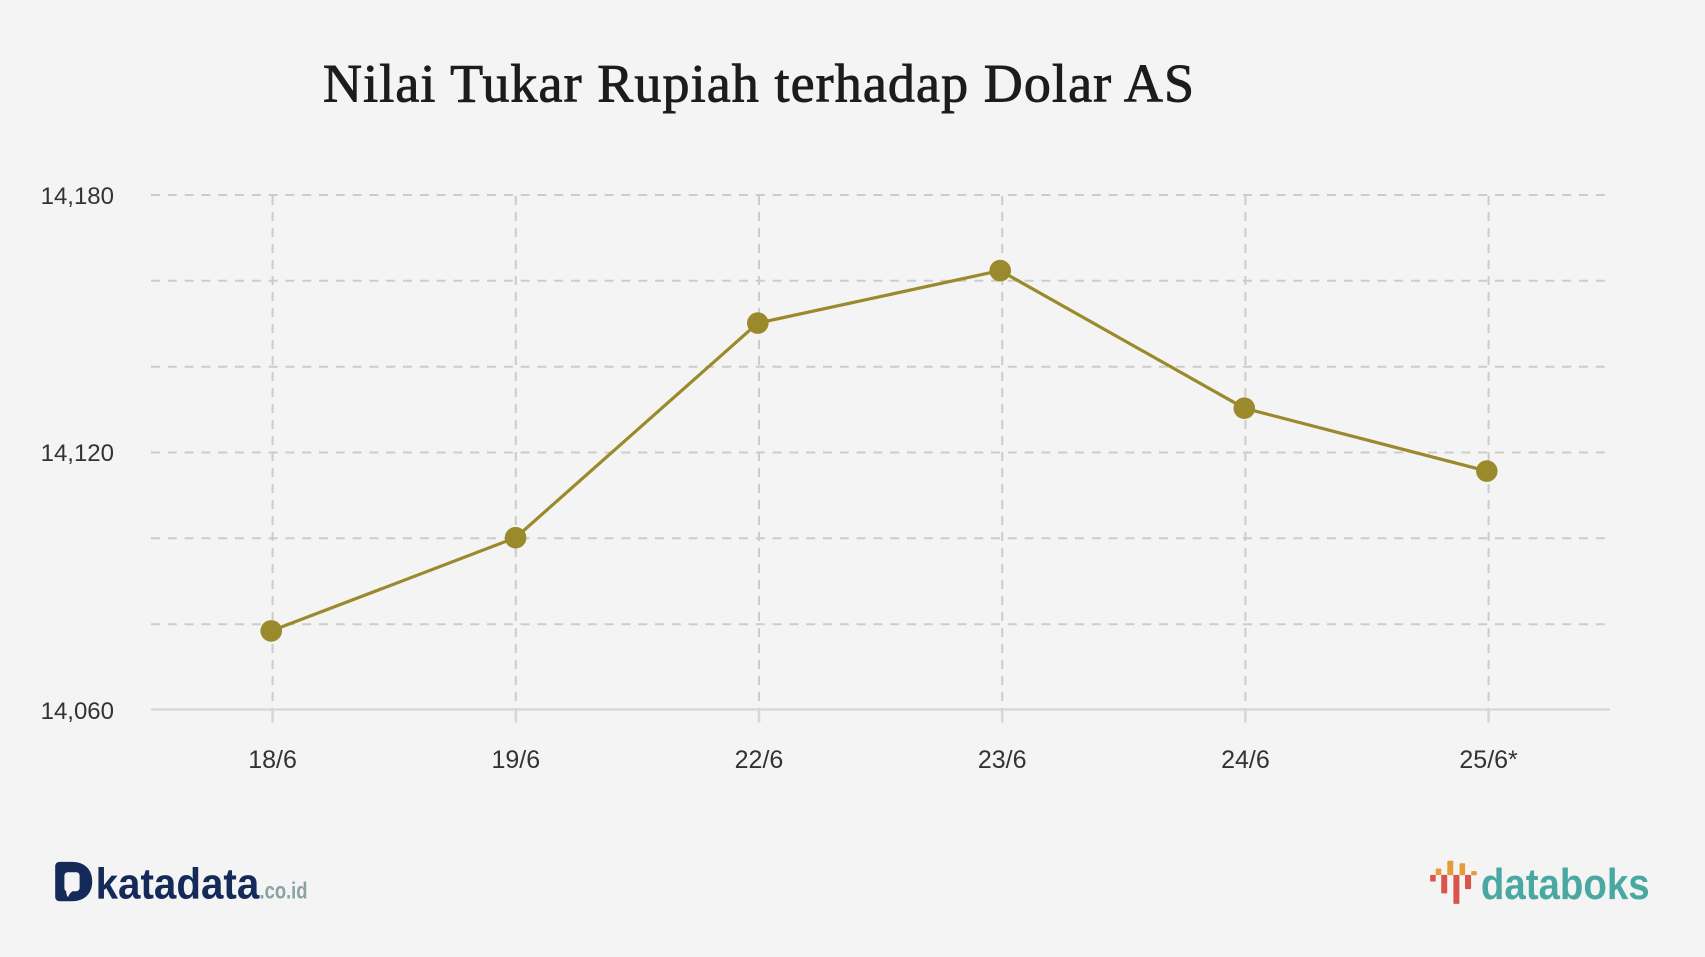 This screenshot has width=1705, height=957. What do you see at coordinates (272, 760) in the screenshot?
I see `svg-text: 18/6` at bounding box center [272, 760].